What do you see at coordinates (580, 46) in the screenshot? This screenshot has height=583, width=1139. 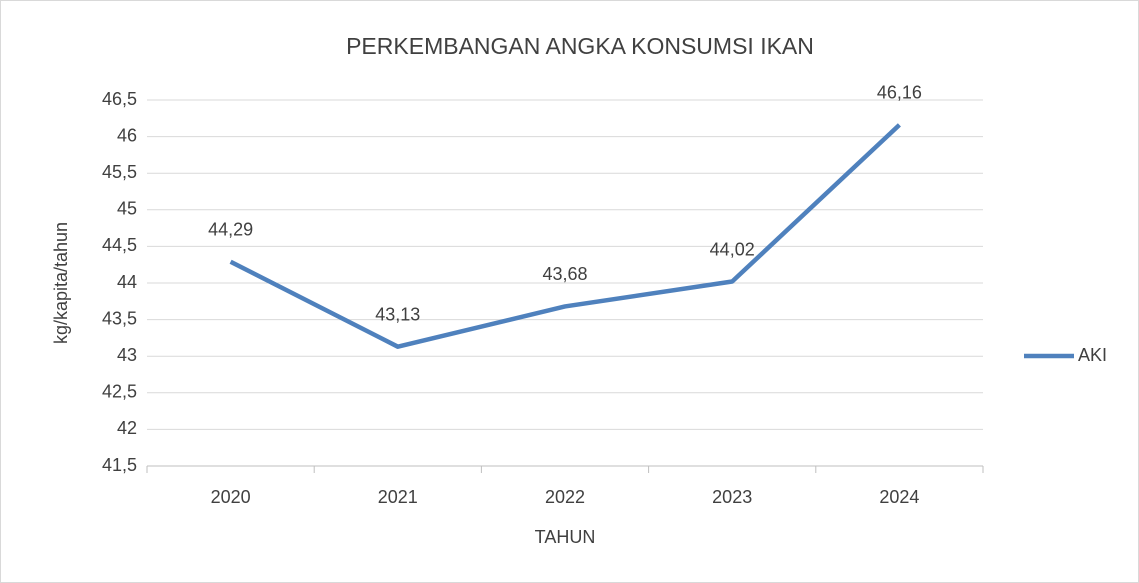 I see `chart-title: PERKEMBANGAN ANGKA KONSUMSI IKAN` at bounding box center [580, 46].